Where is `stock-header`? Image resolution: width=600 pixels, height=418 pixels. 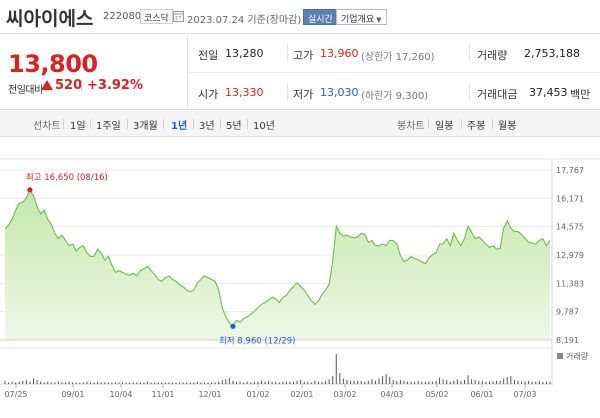 stock-header is located at coordinates (300, 17).